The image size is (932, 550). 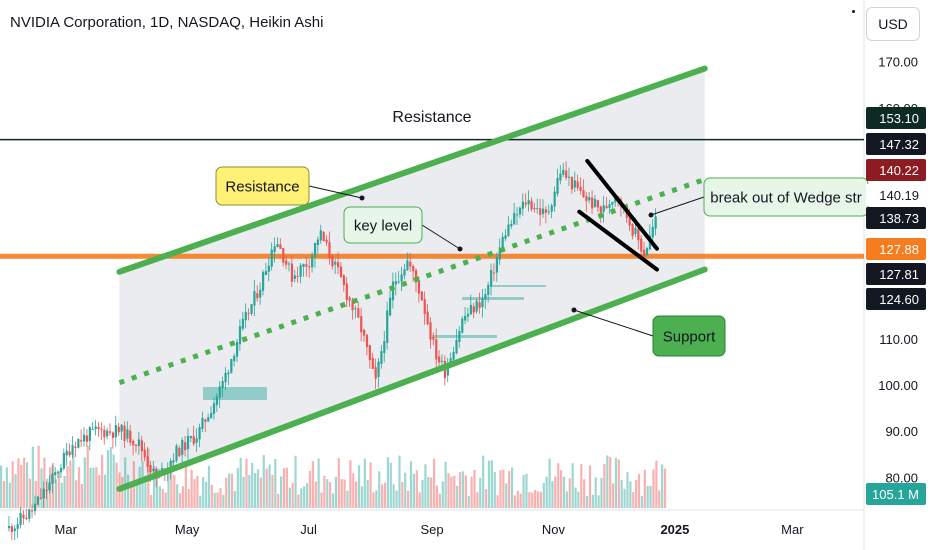 I want to click on price-badge: 124.60, so click(x=896, y=299).